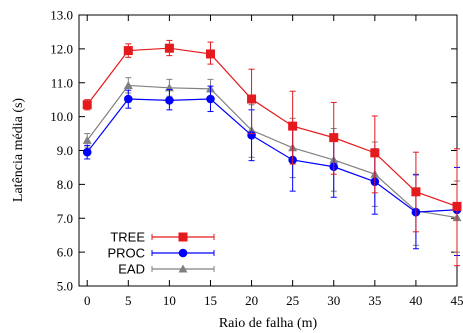  I want to click on legend-marker-tree, so click(183, 237).